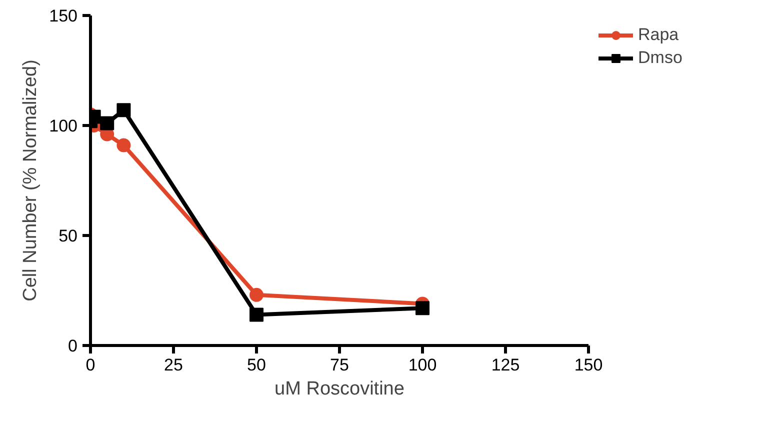 The height and width of the screenshot is (438, 784). Describe the element at coordinates (73, 346) in the screenshot. I see `y-tick-label: 0` at that location.